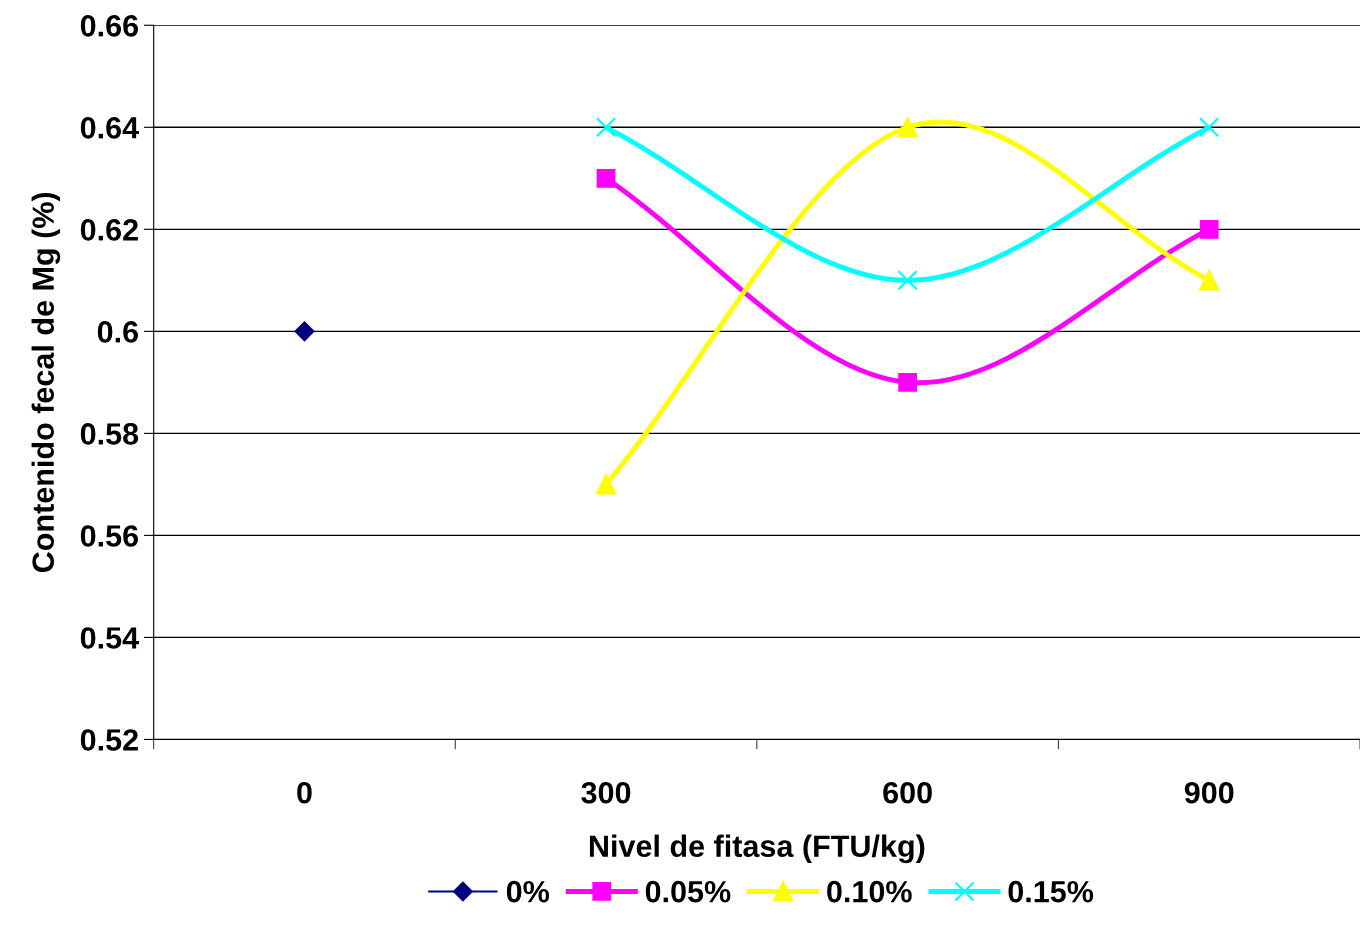 The image size is (1360, 936). Describe the element at coordinates (117, 332) in the screenshot. I see `y-tick-label: 0.6` at that location.